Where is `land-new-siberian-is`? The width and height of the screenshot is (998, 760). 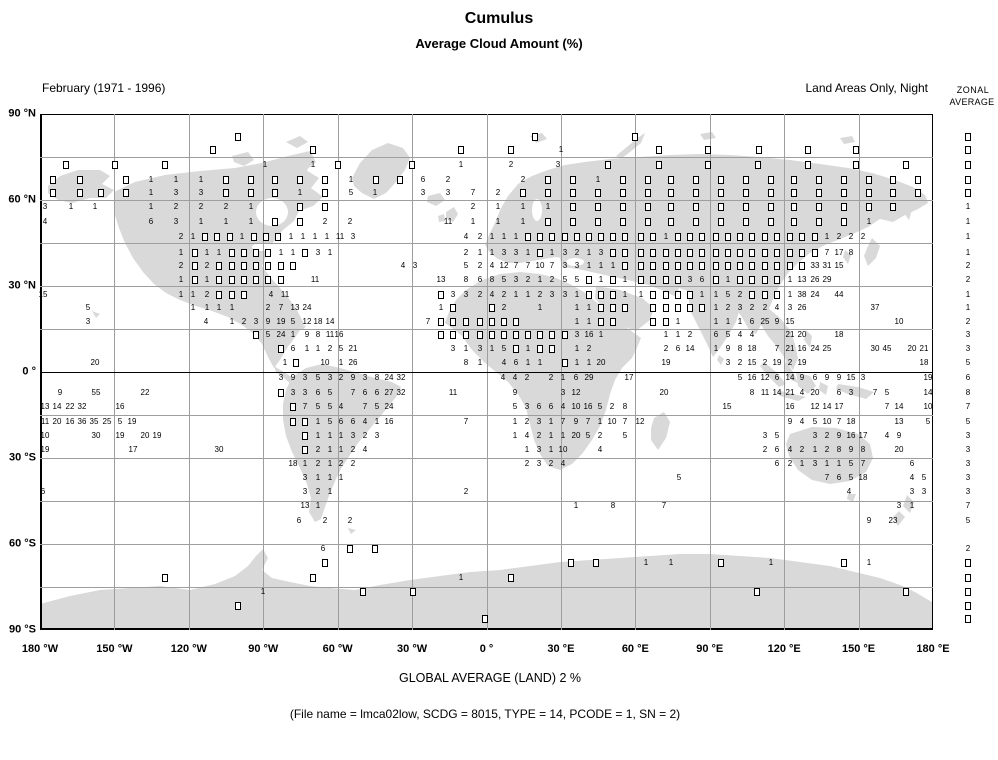 land-new-siberian-is is located at coordinates (847, 140).